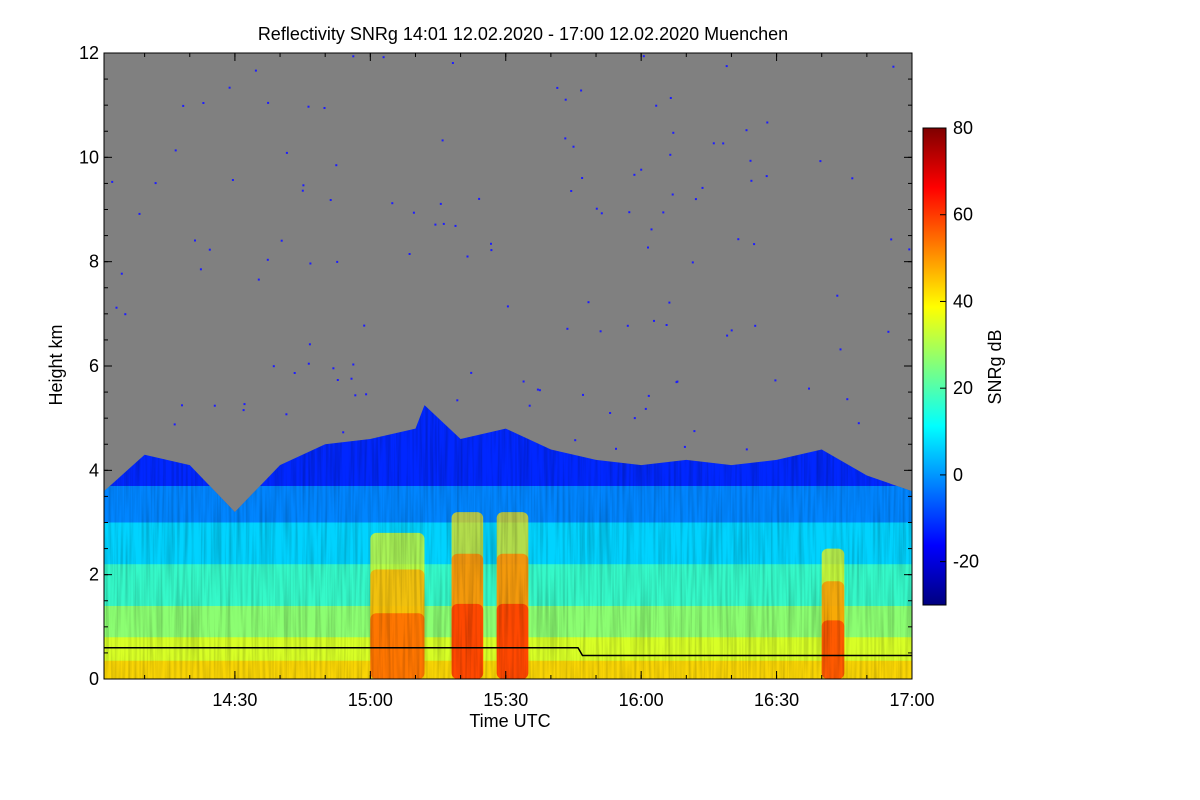 The image size is (1200, 800). What do you see at coordinates (370, 700) in the screenshot?
I see `x-tick-label: 15:00` at bounding box center [370, 700].